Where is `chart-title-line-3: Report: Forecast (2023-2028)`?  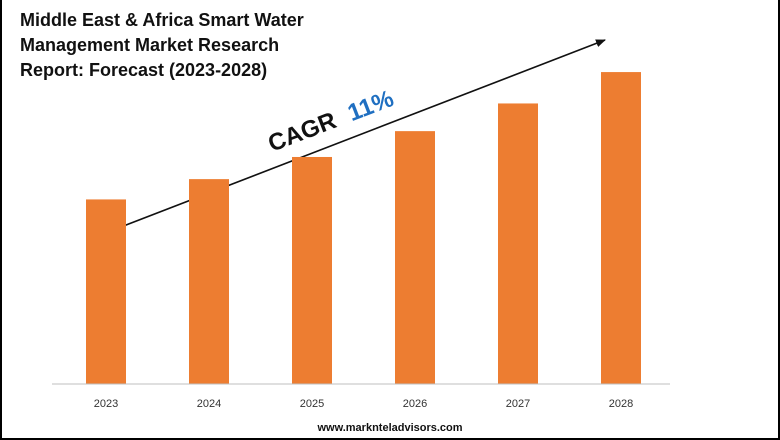 chart-title-line-3: Report: Forecast (2023-2028) is located at coordinates (144, 70).